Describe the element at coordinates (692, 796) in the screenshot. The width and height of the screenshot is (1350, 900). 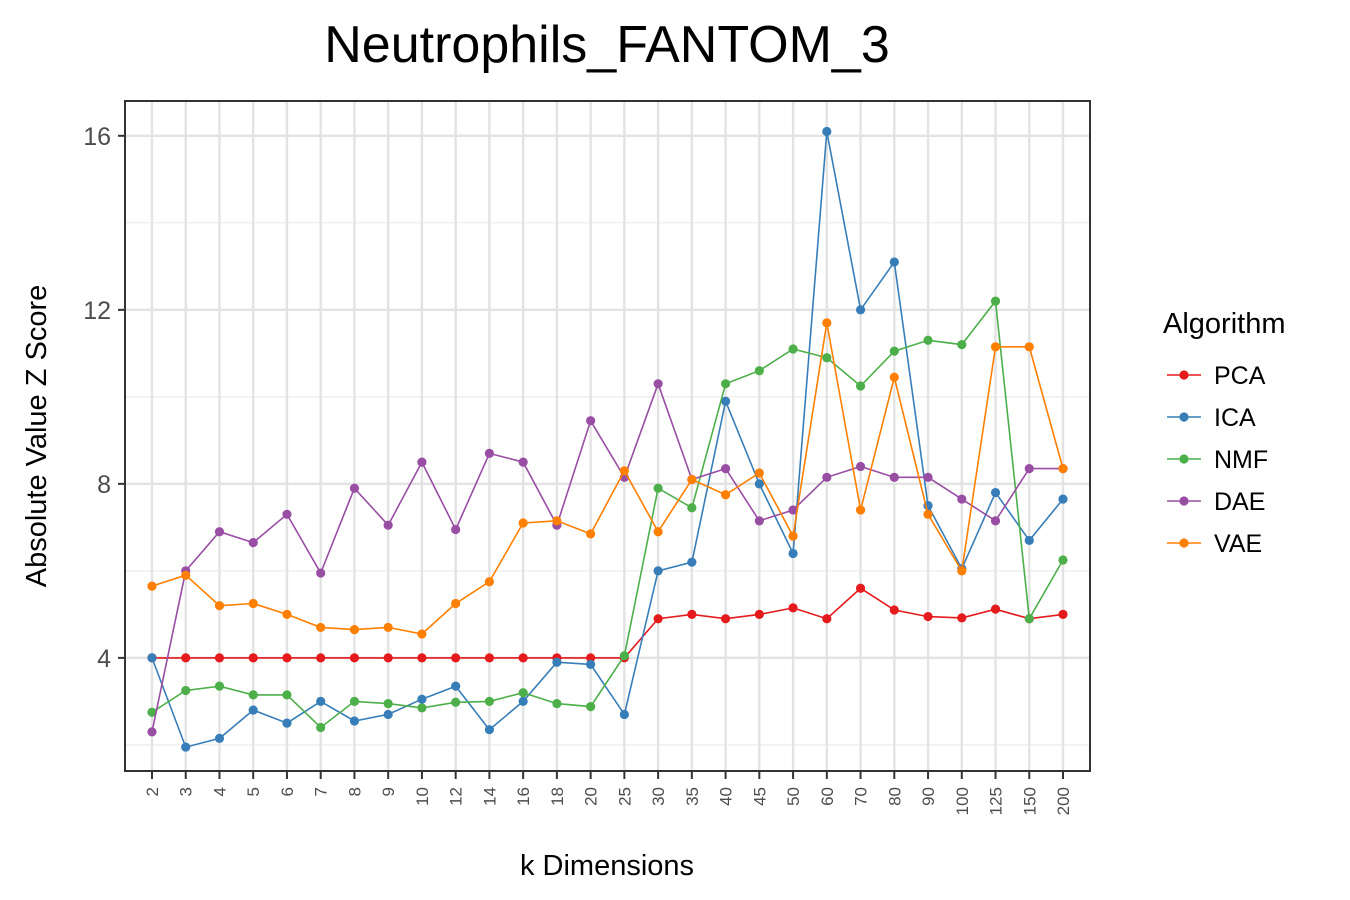
I see `x-tick-label: 35` at that location.